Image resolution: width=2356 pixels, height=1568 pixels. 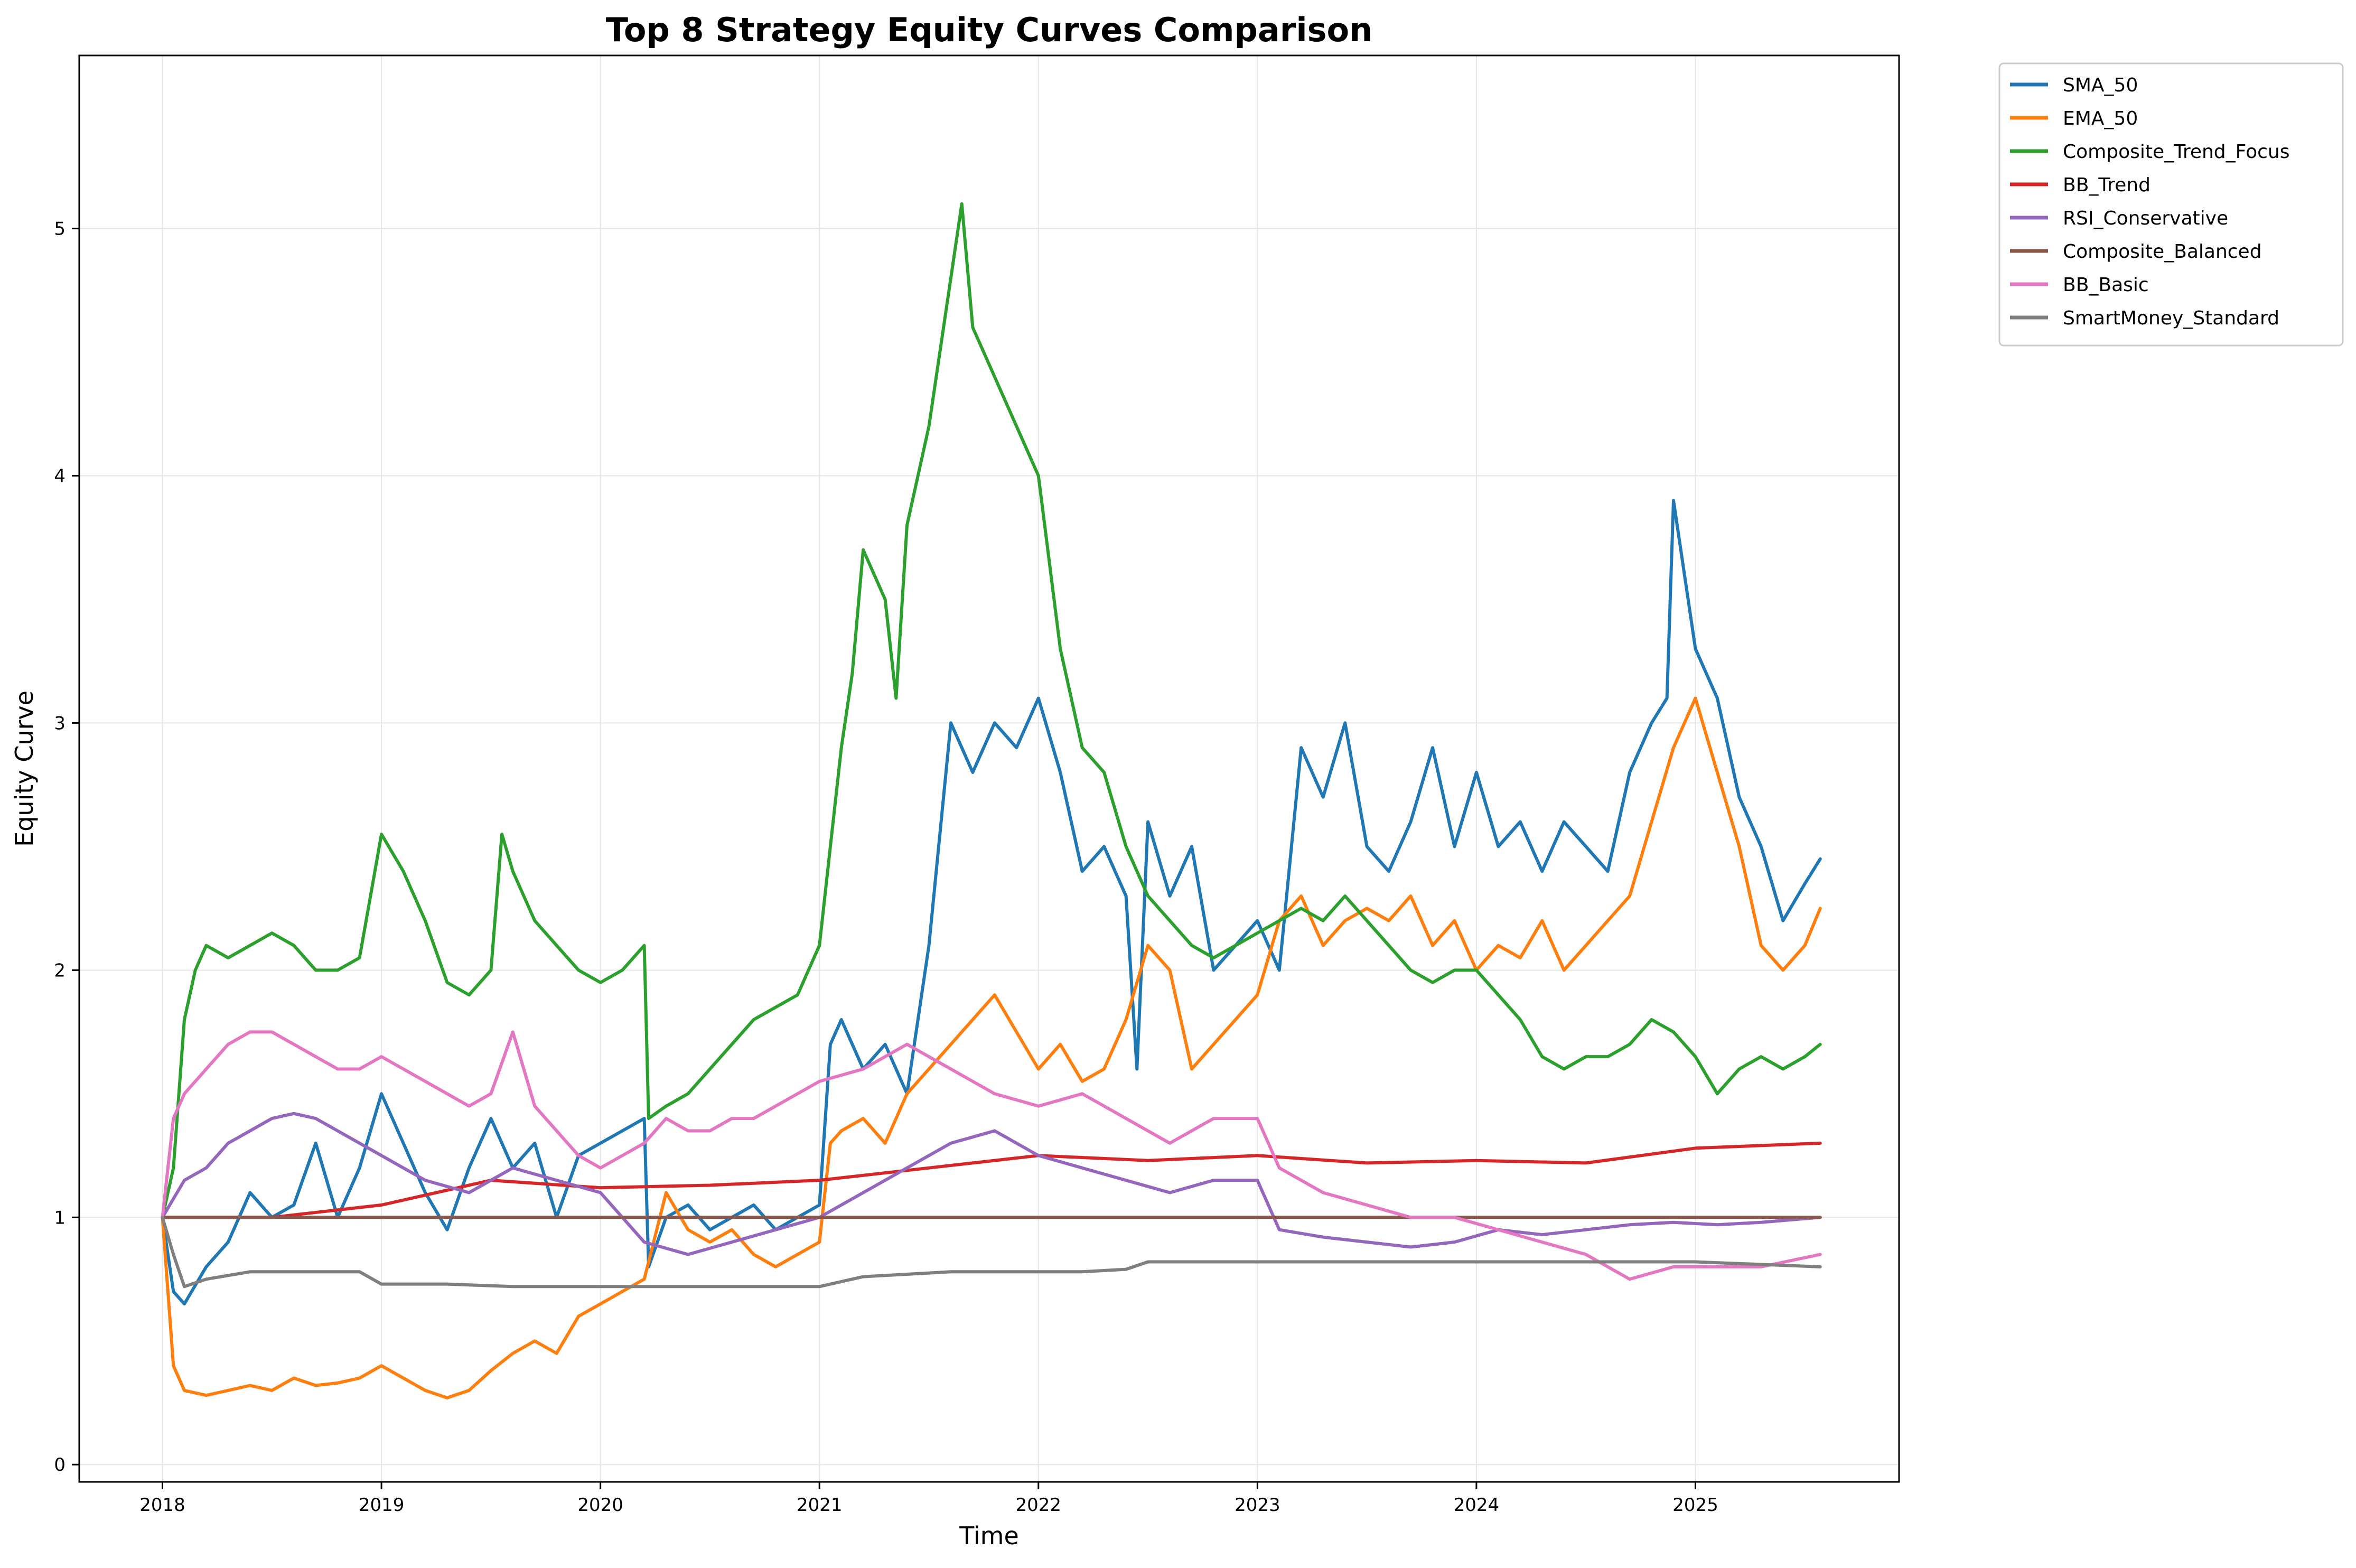 I want to click on x-tick-label: 2022, so click(x=1039, y=1505).